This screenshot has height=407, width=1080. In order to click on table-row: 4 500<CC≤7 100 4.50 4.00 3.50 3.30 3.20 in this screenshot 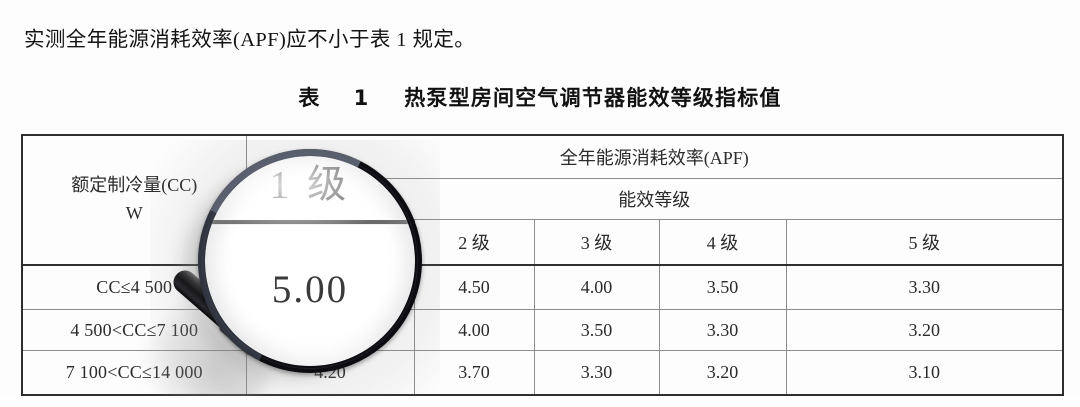, I will do `click(543, 330)`.